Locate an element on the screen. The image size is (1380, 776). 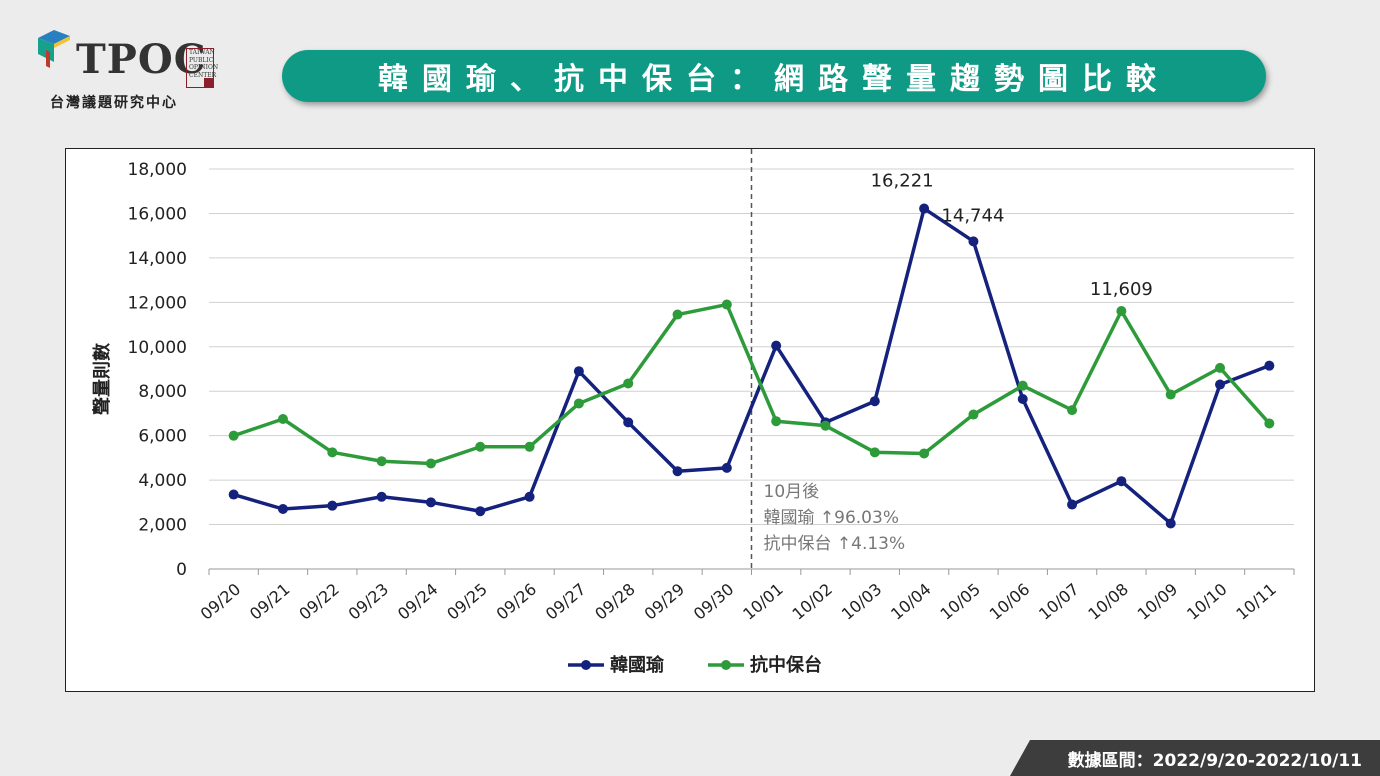
y-tick-label: 10,000 is located at coordinates (157, 348).